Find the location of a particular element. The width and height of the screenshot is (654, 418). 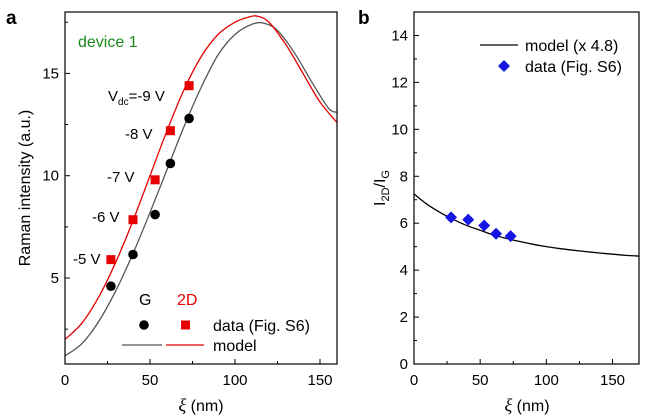

panel-a-annotation: device 1 is located at coordinates (108, 42).